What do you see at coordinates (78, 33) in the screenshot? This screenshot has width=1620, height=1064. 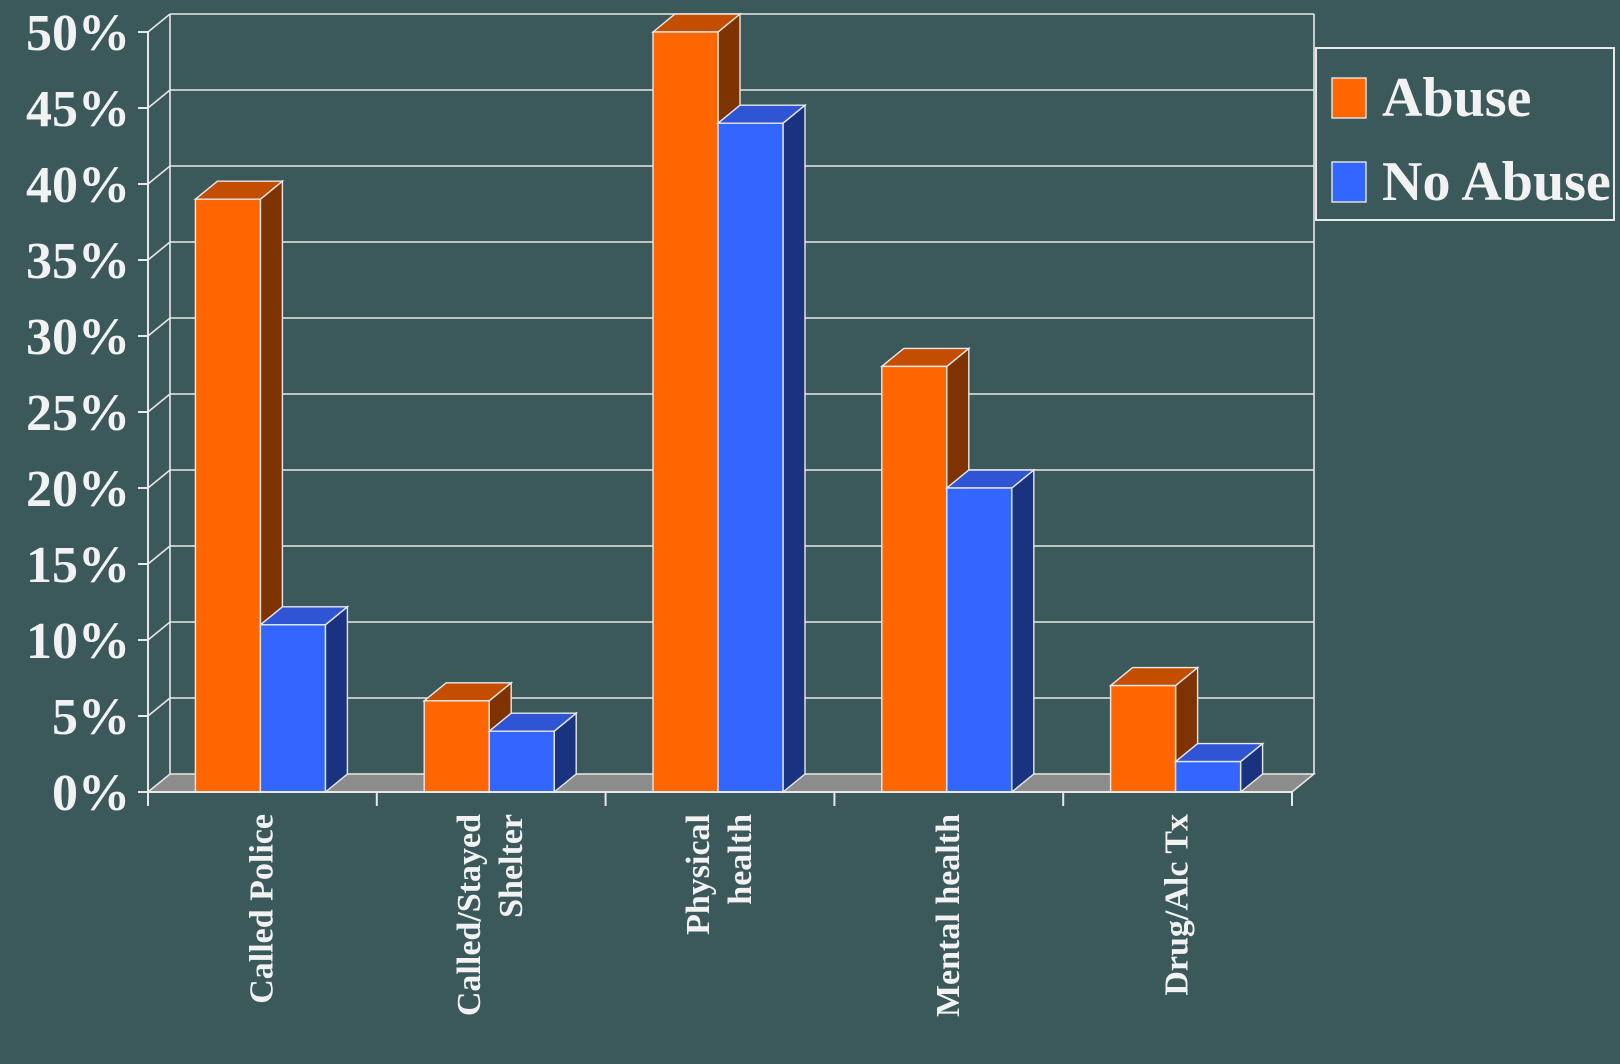 I see `y-tick-label: 50%` at bounding box center [78, 33].